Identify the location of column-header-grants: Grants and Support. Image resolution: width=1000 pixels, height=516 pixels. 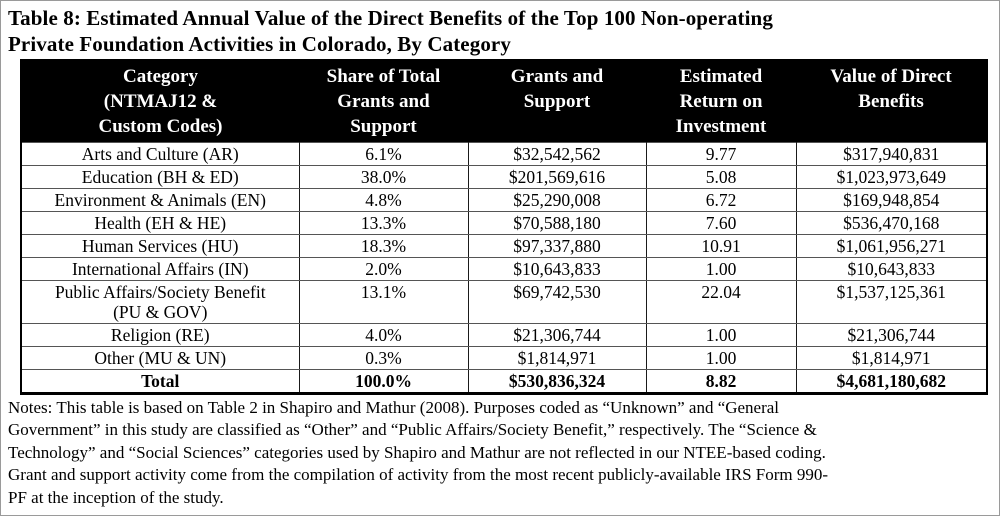
(557, 101).